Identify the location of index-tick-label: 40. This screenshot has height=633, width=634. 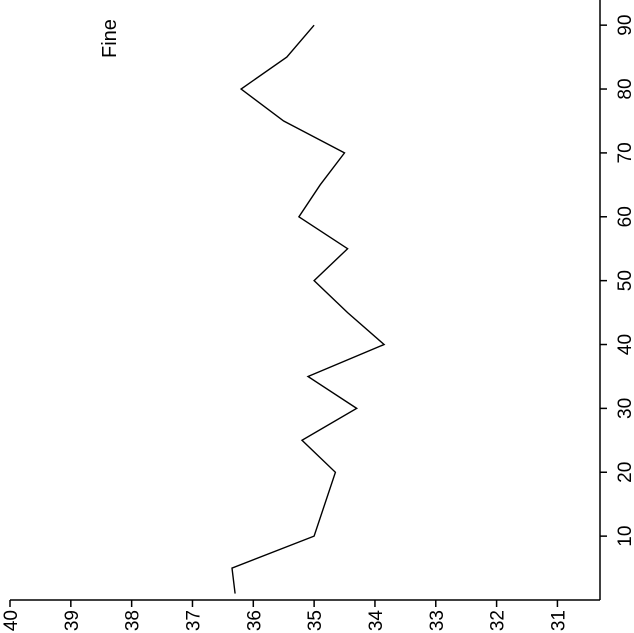
(624, 344).